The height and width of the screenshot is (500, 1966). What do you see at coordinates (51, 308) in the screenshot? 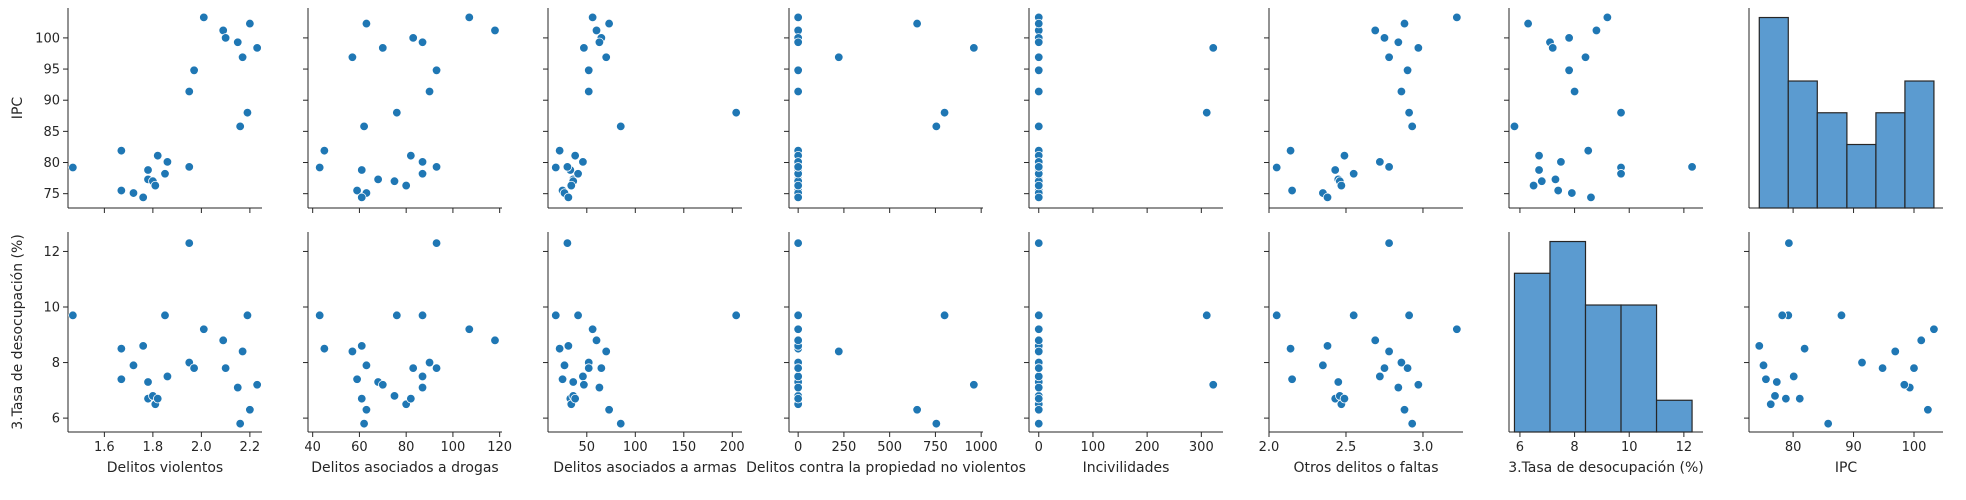
I see `y-tick-label: 10` at bounding box center [51, 308].